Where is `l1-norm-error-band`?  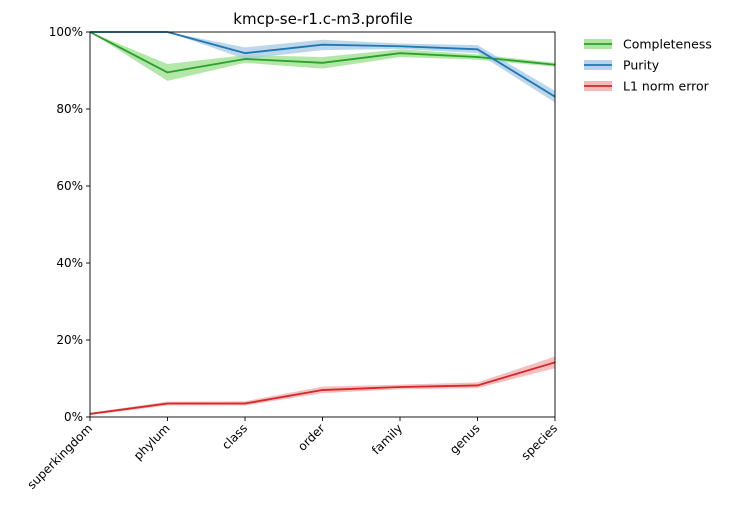 l1-norm-error-band is located at coordinates (322, 386).